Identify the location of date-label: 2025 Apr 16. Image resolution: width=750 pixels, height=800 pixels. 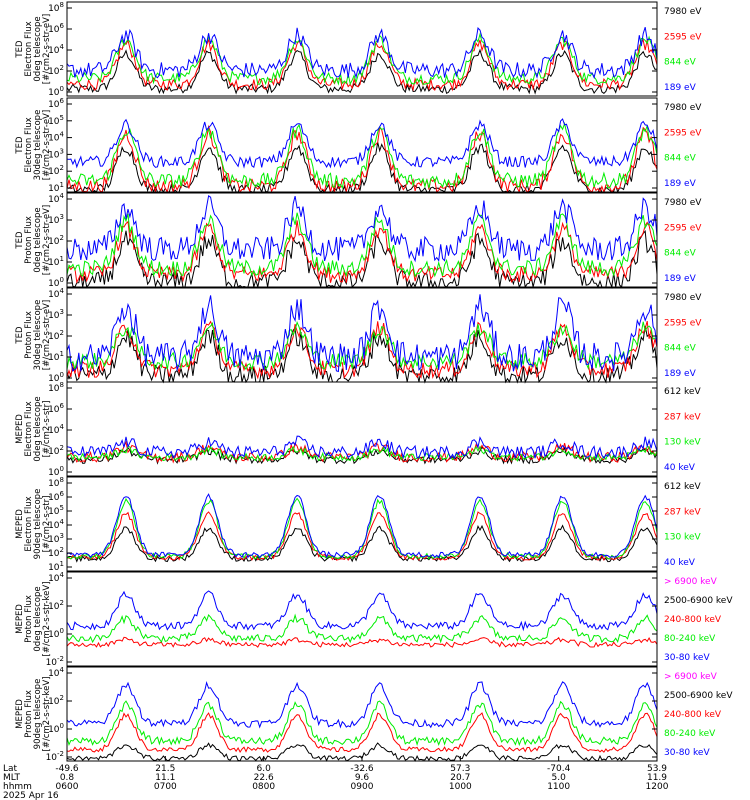
(31, 795).